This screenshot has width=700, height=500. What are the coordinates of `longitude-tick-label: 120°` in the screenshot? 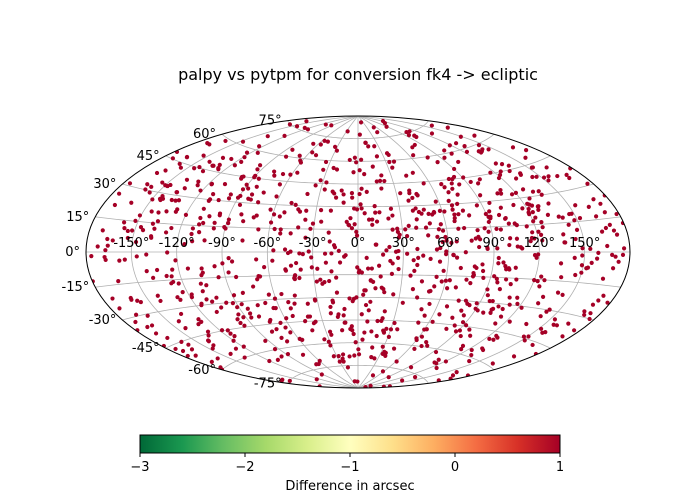 It's located at (539, 243).